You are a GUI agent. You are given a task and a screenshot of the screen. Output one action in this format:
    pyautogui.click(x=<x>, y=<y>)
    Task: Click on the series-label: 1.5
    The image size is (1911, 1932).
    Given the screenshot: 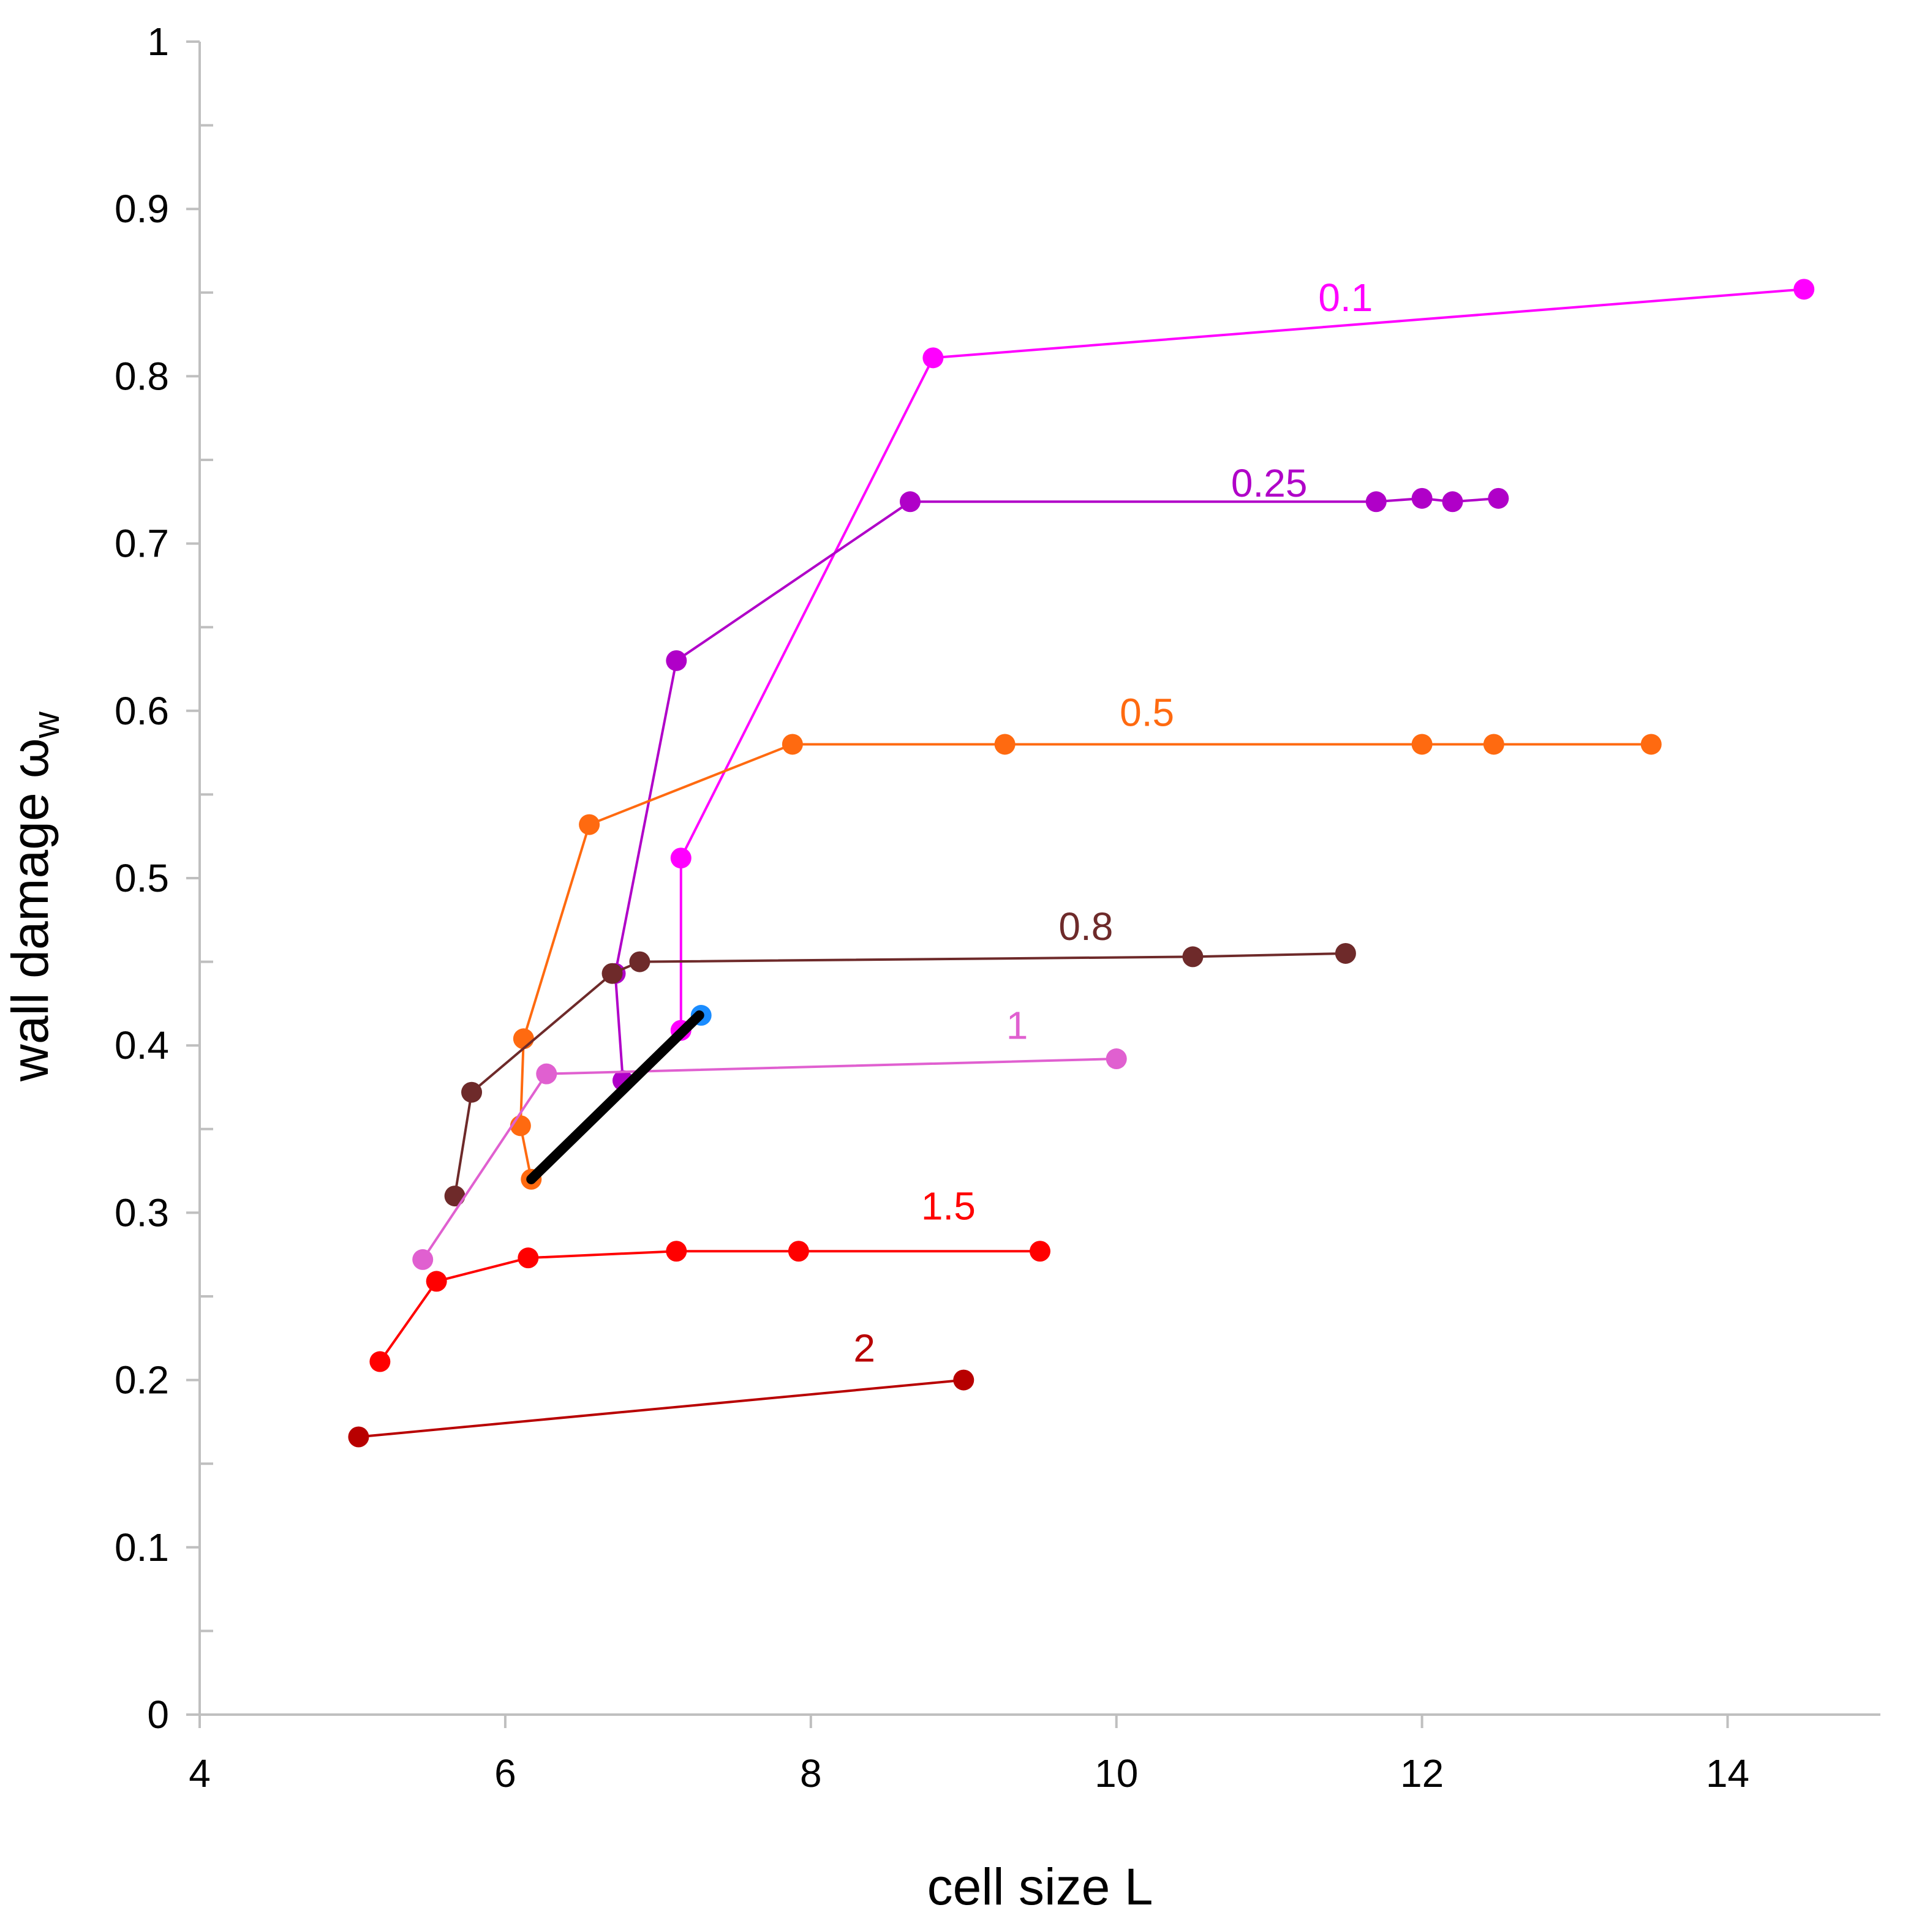 What is the action you would take?
    pyautogui.click(x=949, y=1206)
    